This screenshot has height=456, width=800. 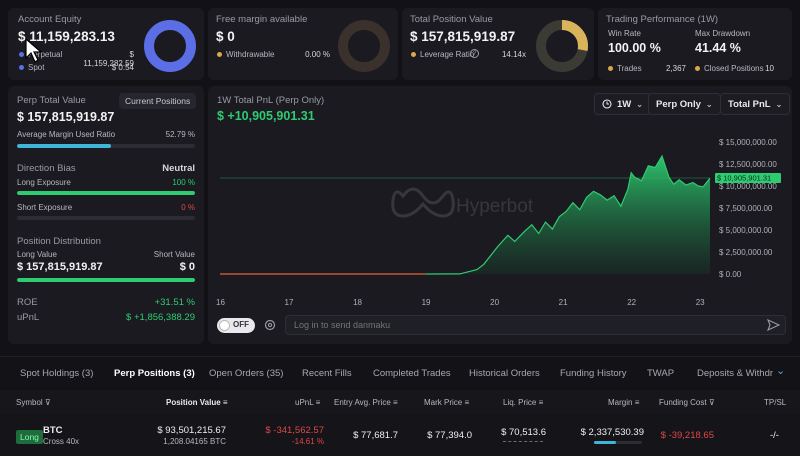 What do you see at coordinates (66, 117) in the screenshot?
I see `perp-total-value: $ 157,815,919.87` at bounding box center [66, 117].